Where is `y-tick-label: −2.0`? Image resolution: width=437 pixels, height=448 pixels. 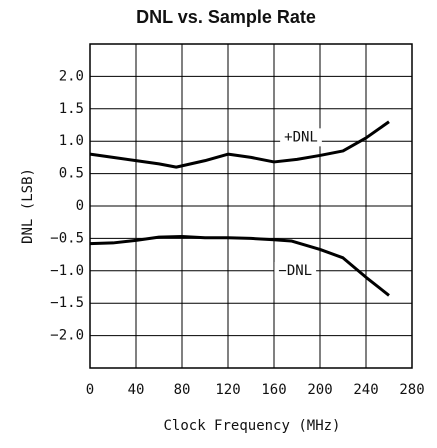 y-tick-label: −2.0 is located at coordinates (67, 336).